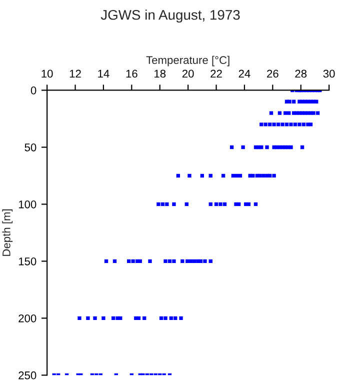 The width and height of the screenshot is (341, 384). Describe the element at coordinates (27, 261) in the screenshot. I see `y-tick-label: 150` at that location.